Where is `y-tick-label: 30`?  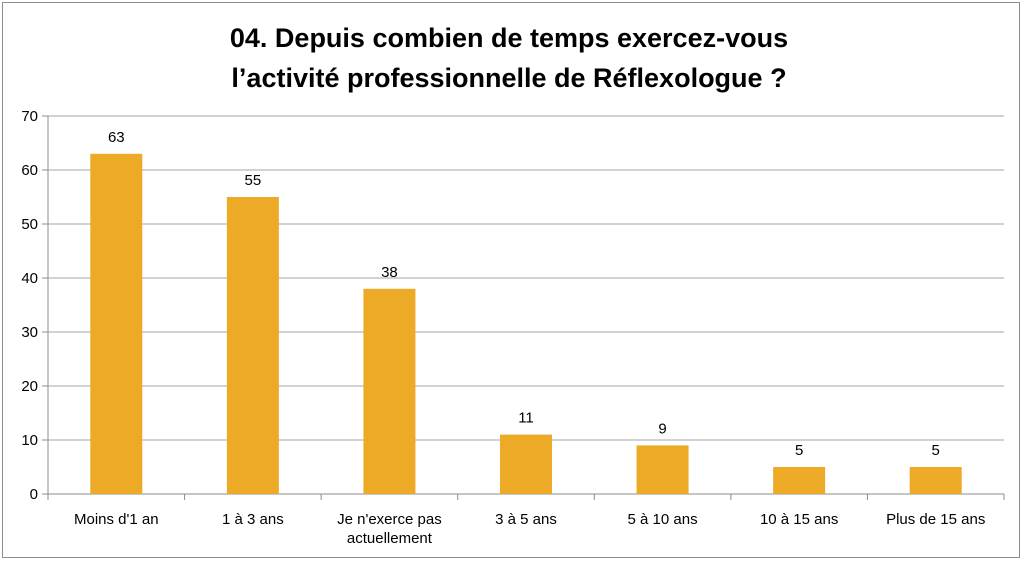
y-tick-label: 30 is located at coordinates (29, 332).